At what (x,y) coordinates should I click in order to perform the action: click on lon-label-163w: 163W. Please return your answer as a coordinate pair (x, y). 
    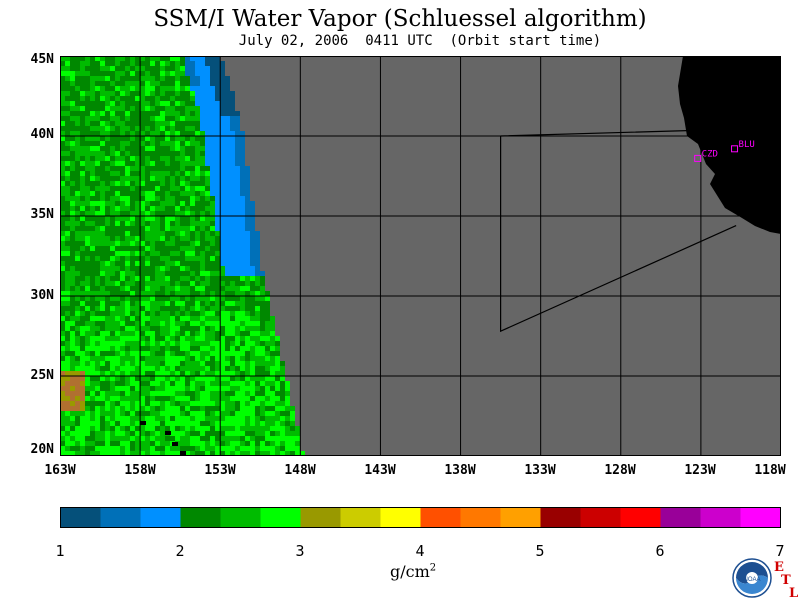
    Looking at the image, I should click on (60, 470).